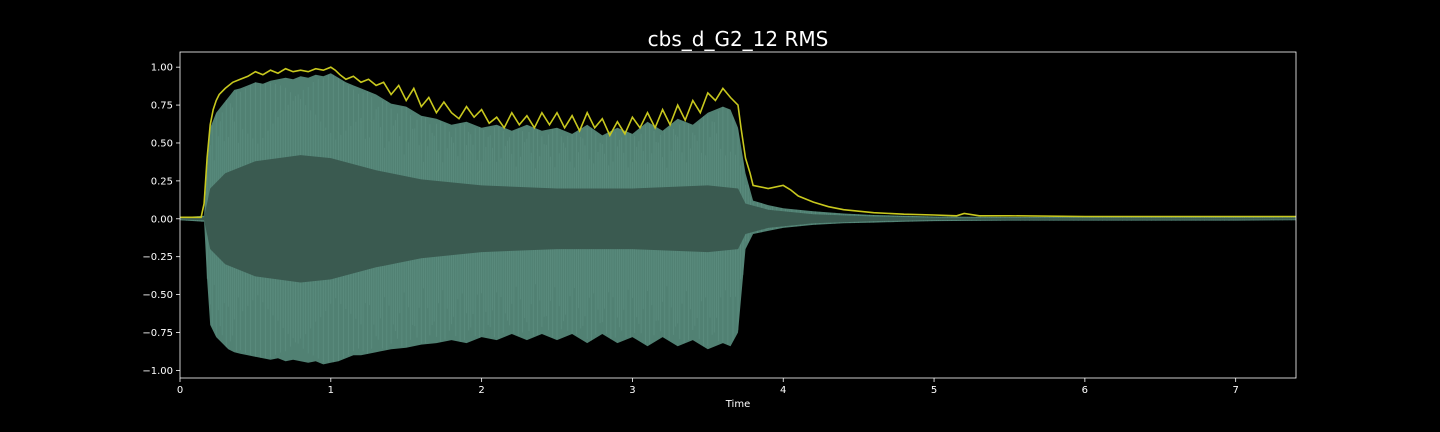 The image size is (1440, 432). What do you see at coordinates (1235, 390) in the screenshot?
I see `x-tick-label: 7` at bounding box center [1235, 390].